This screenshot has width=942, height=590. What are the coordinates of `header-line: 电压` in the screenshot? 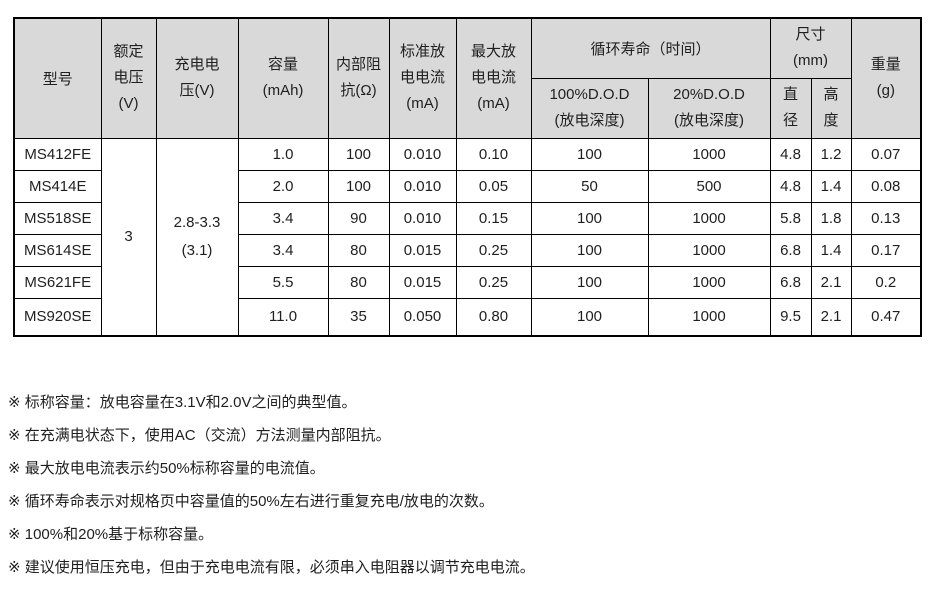 It's located at (128, 78).